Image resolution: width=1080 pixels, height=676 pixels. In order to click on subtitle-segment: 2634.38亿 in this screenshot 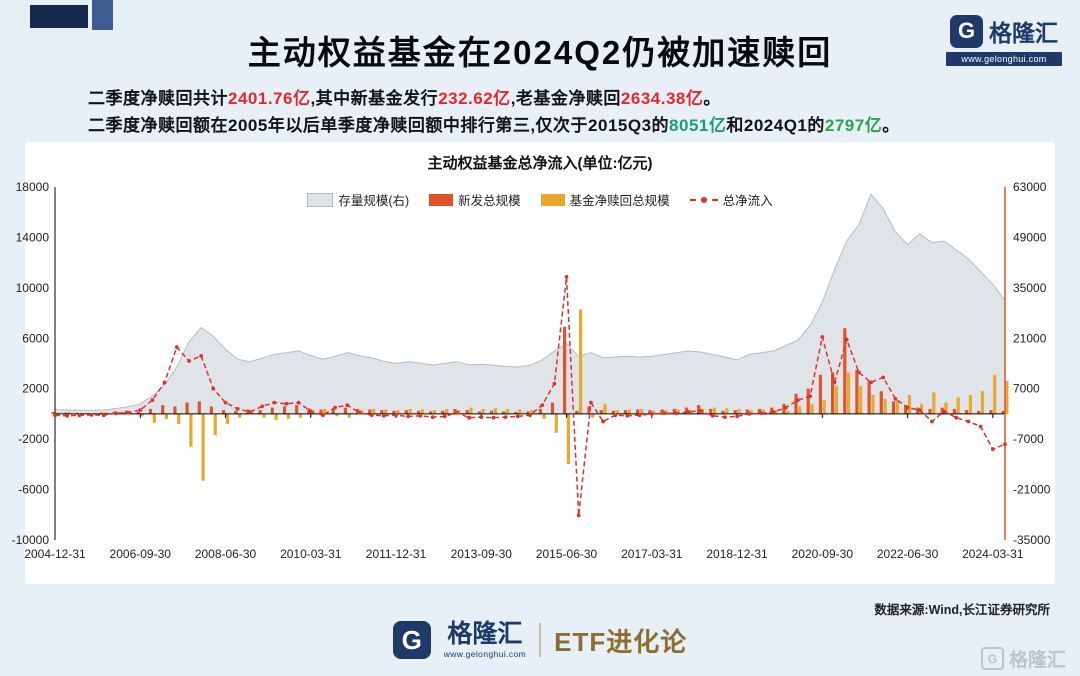, I will do `click(662, 98)`.